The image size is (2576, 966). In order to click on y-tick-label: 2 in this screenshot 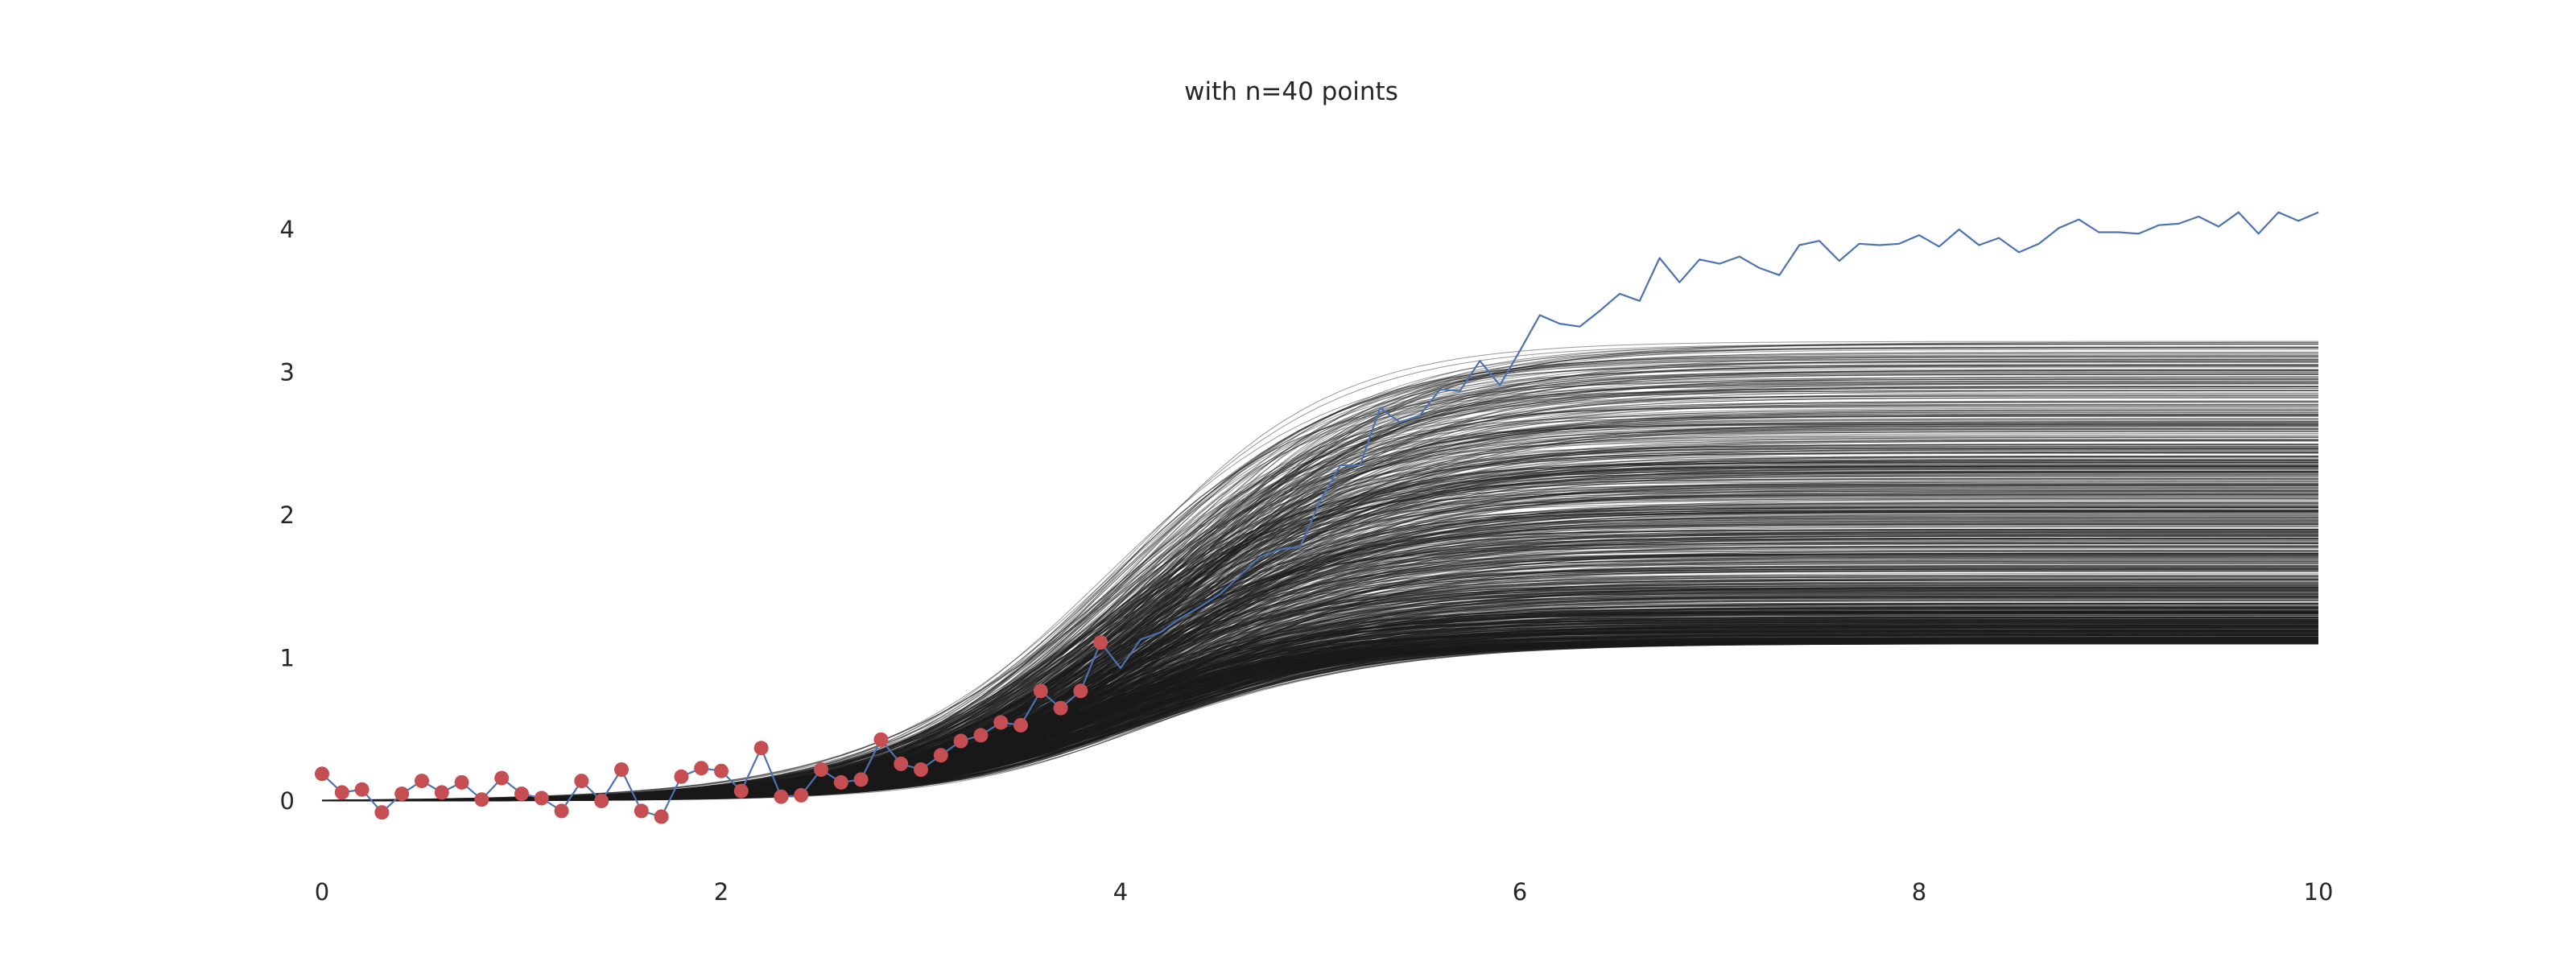, I will do `click(287, 515)`.